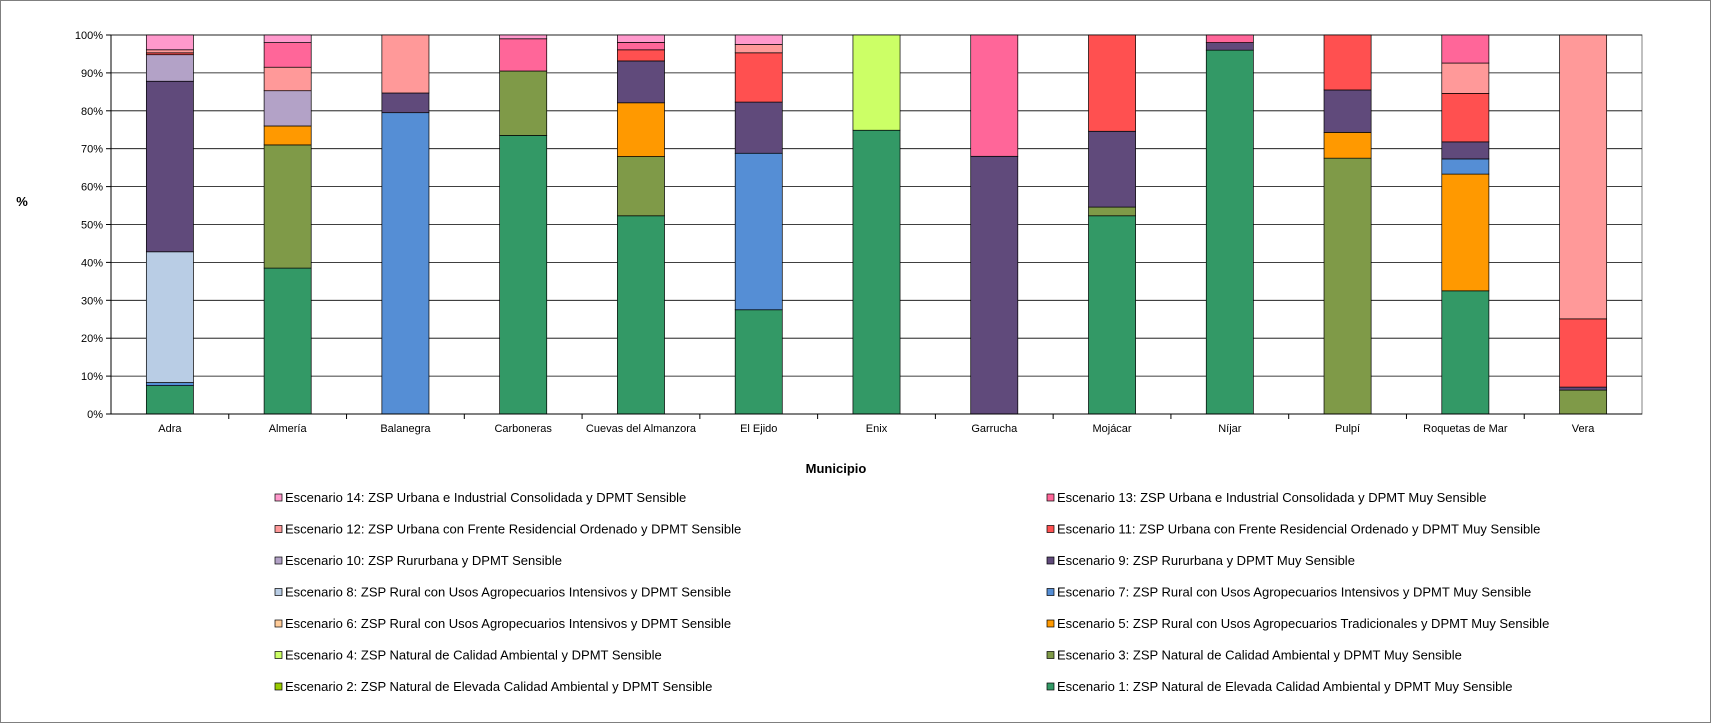  I want to click on x-axis-title: Municipio, so click(836, 468).